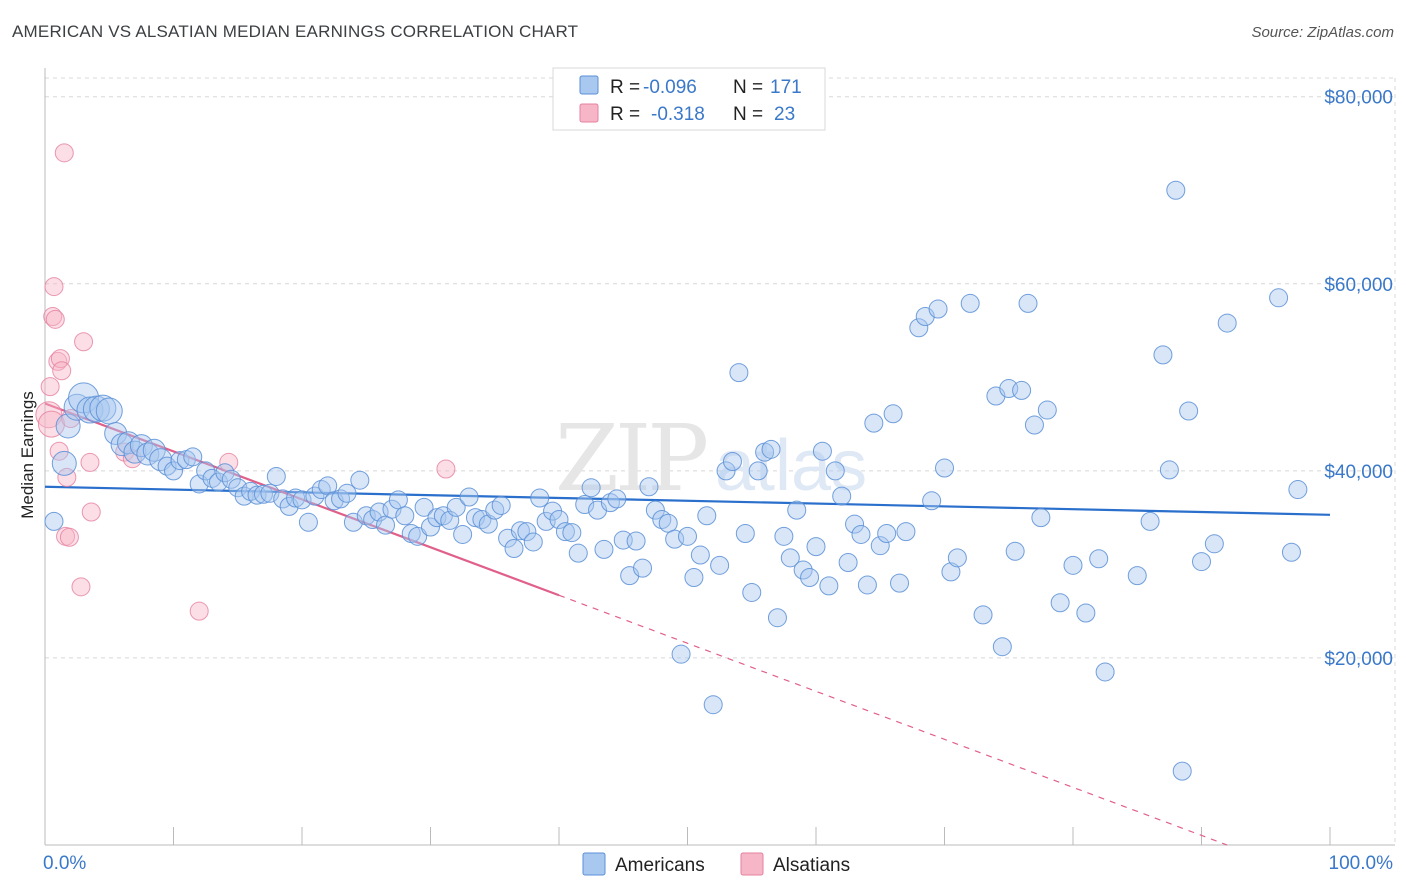  What do you see at coordinates (1322, 32) in the screenshot?
I see `chart-source: Source: ZipAtlas.com` at bounding box center [1322, 32].